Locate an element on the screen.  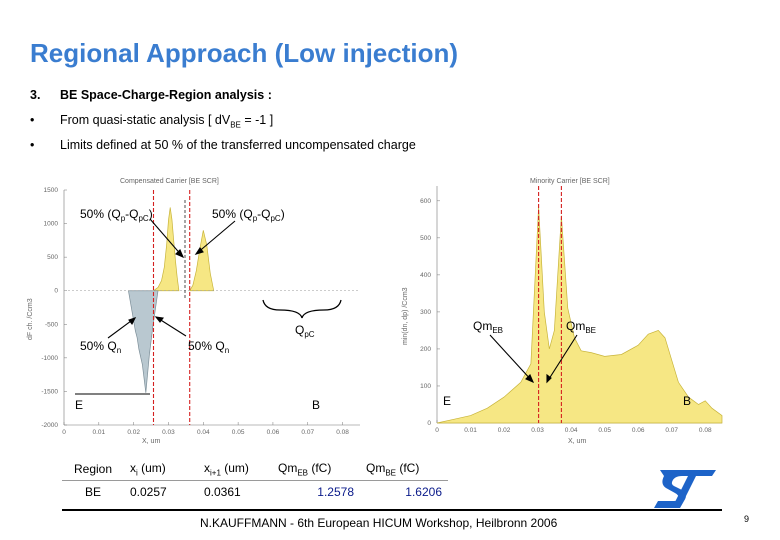
header-qmbe: QmBE (fC) is located at coordinates (404, 469).